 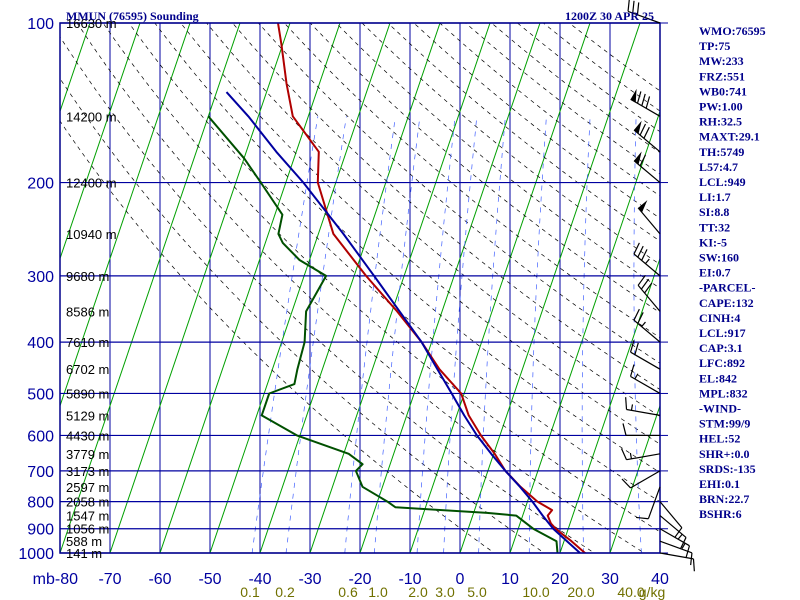 What do you see at coordinates (719, 258) in the screenshot?
I see `index-entry: SW:160` at bounding box center [719, 258].